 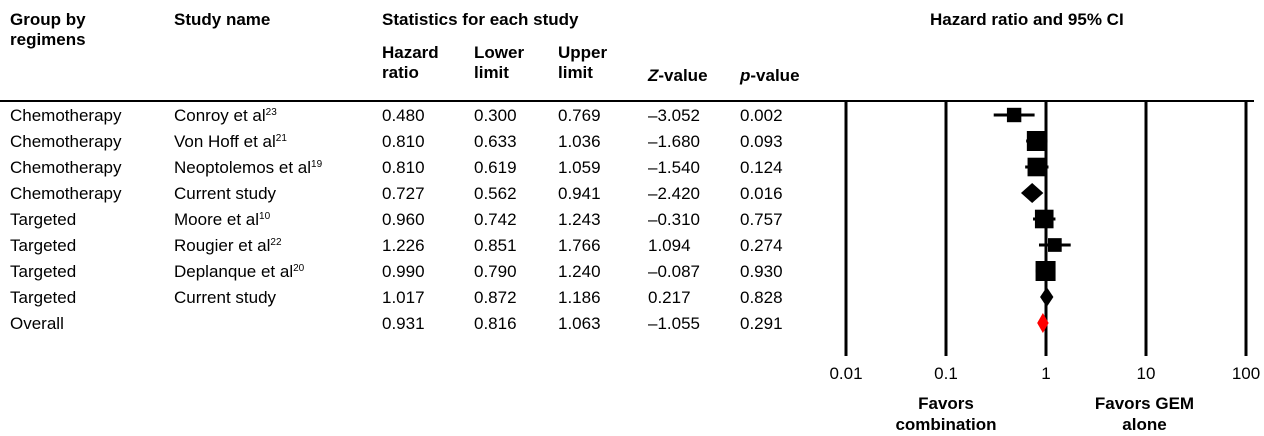 What do you see at coordinates (669, 297) in the screenshot?
I see `cell-z-value-text: 0.217` at bounding box center [669, 297].